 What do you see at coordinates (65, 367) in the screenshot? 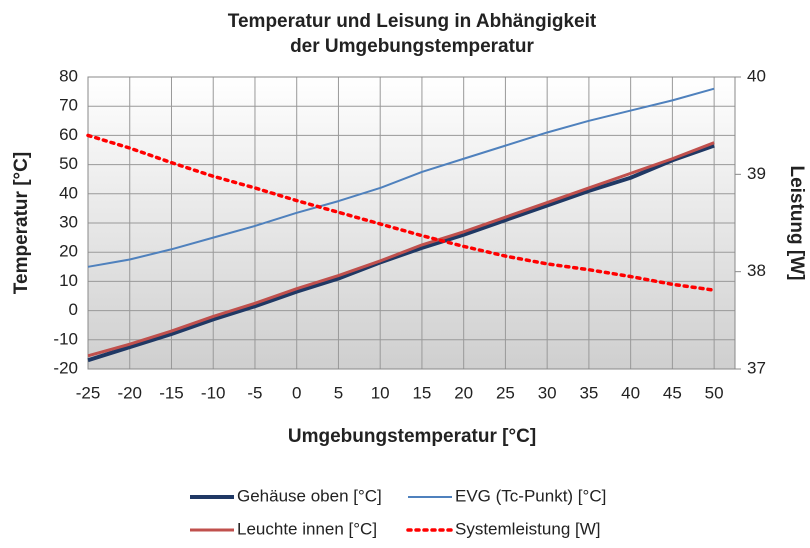
I see `y-tick-label: -20` at bounding box center [65, 367].